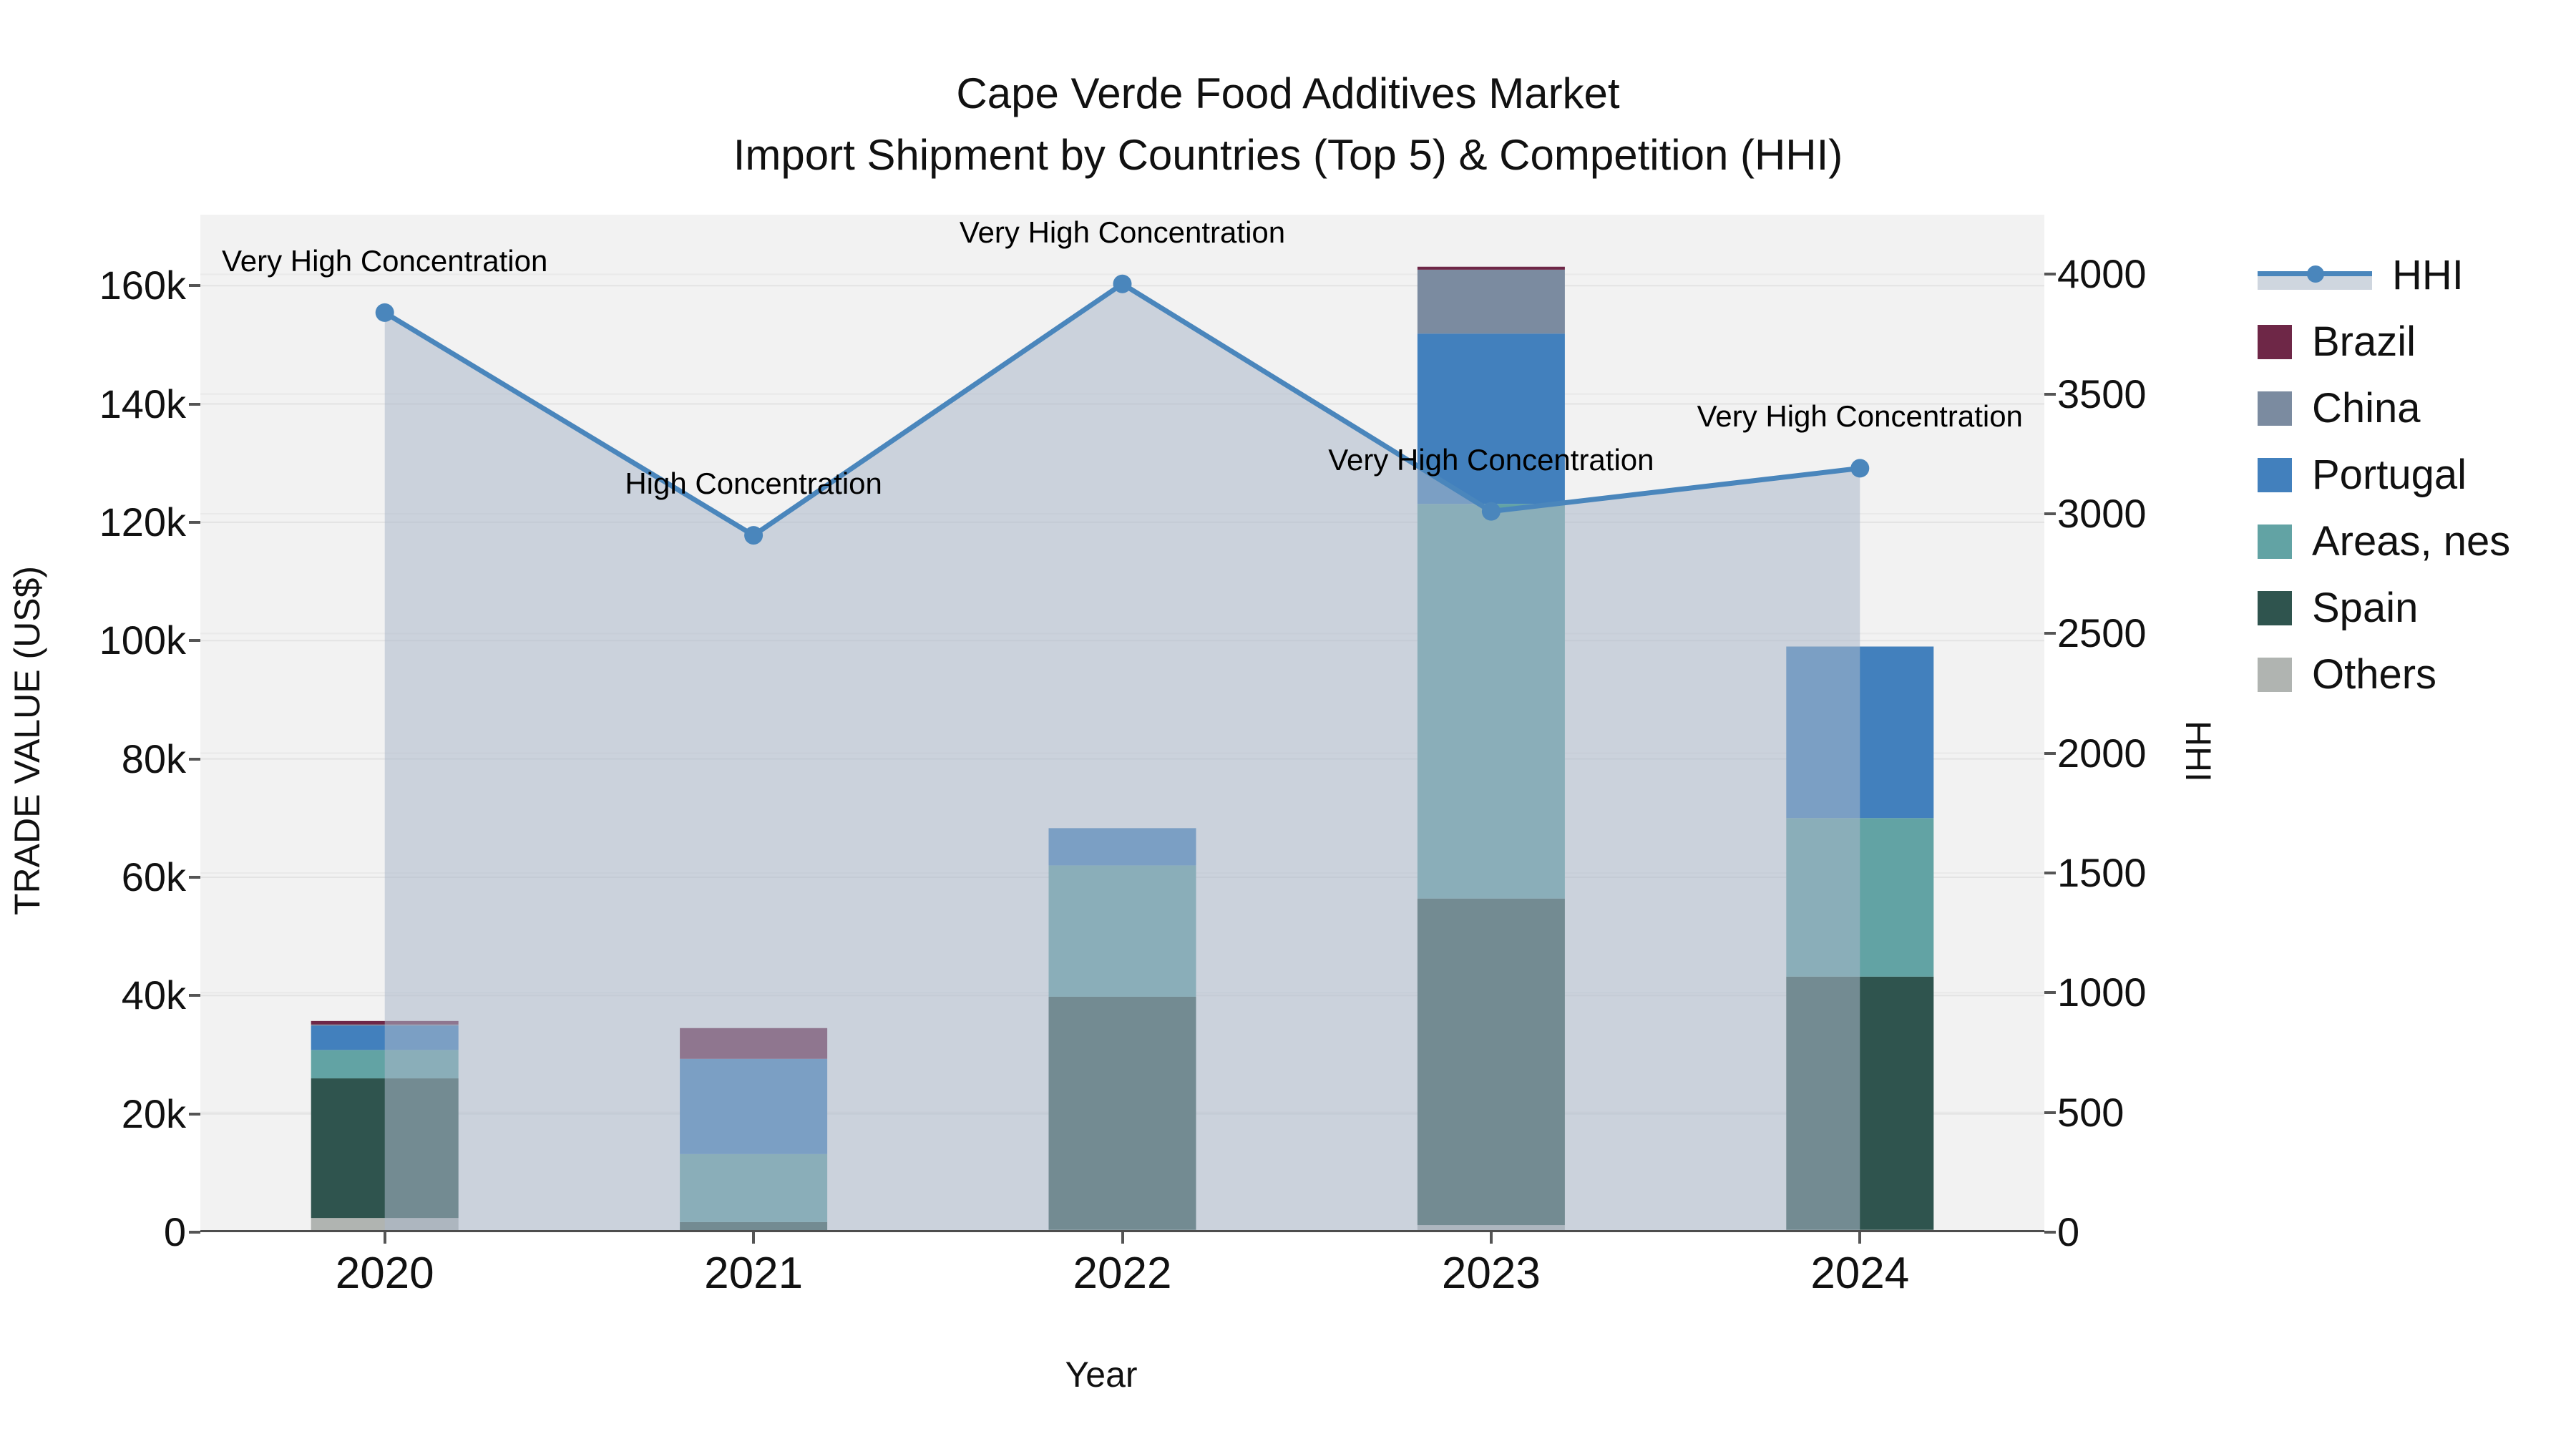  What do you see at coordinates (142, 640) in the screenshot?
I see `y-left-tick-label: 100k` at bounding box center [142, 640].